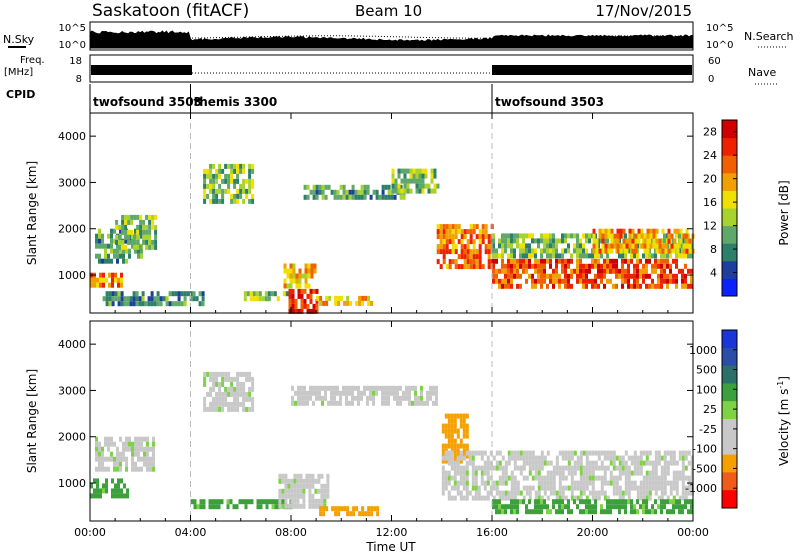  I want to click on velocity-colorbar-tick-label: -100, so click(704, 449).